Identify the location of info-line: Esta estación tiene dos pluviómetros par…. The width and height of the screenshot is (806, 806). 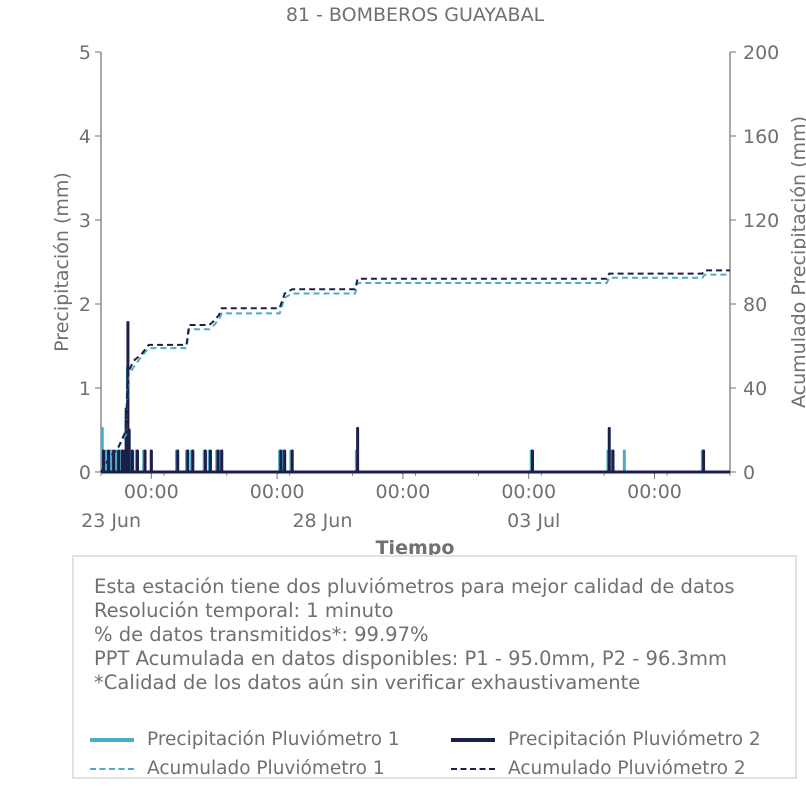
(414, 586).